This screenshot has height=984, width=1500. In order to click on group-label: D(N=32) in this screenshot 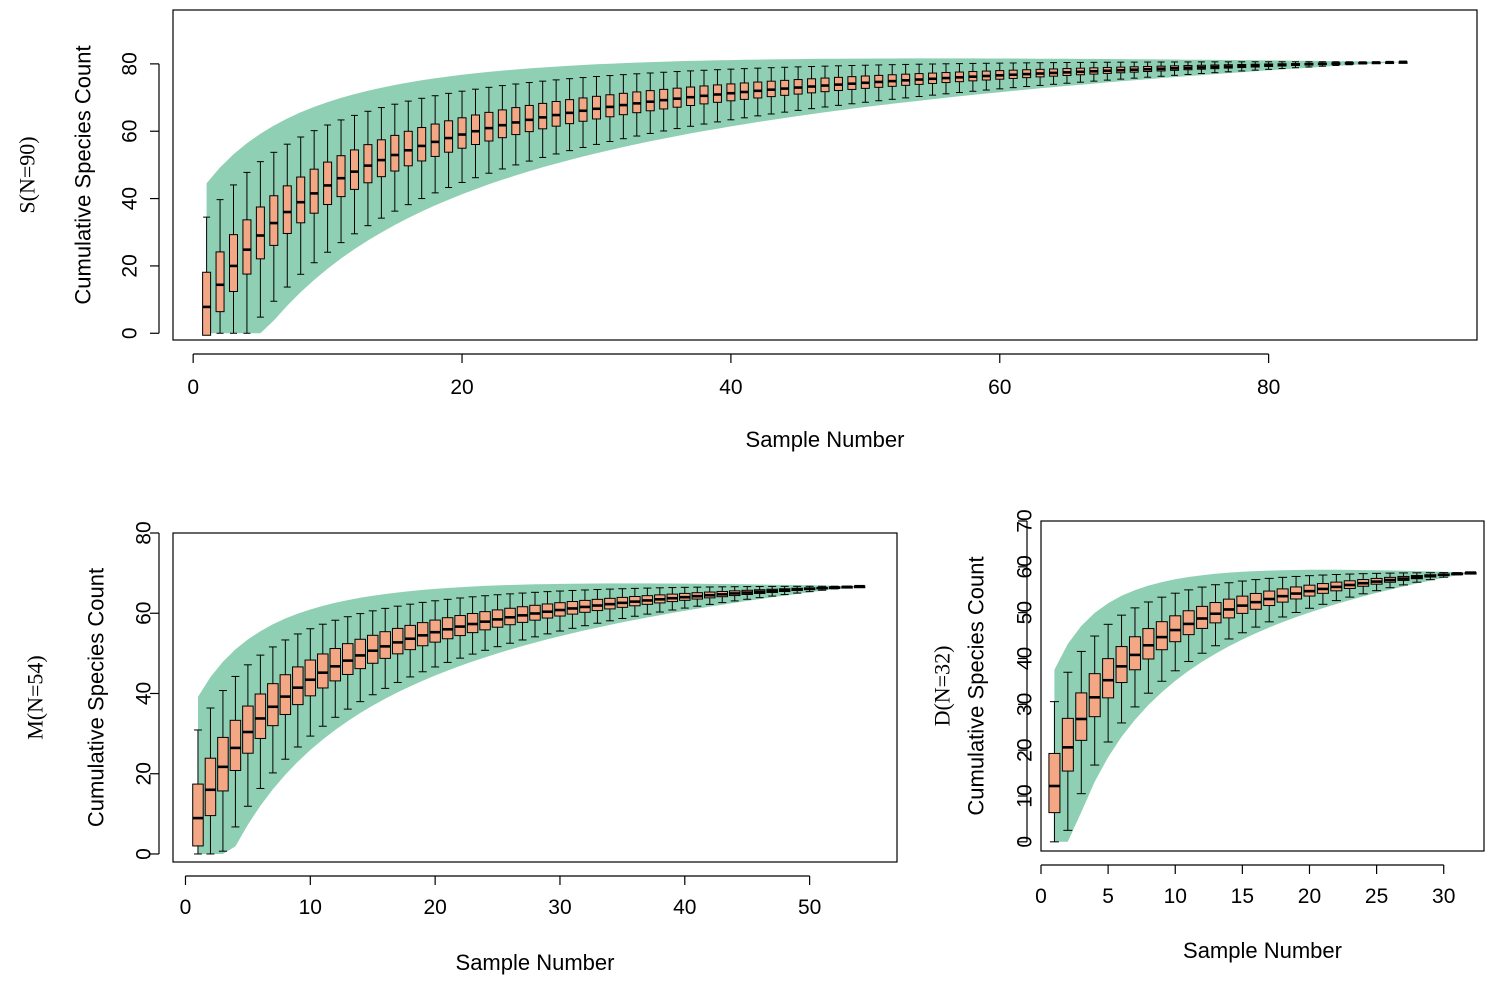, I will do `click(942, 686)`.